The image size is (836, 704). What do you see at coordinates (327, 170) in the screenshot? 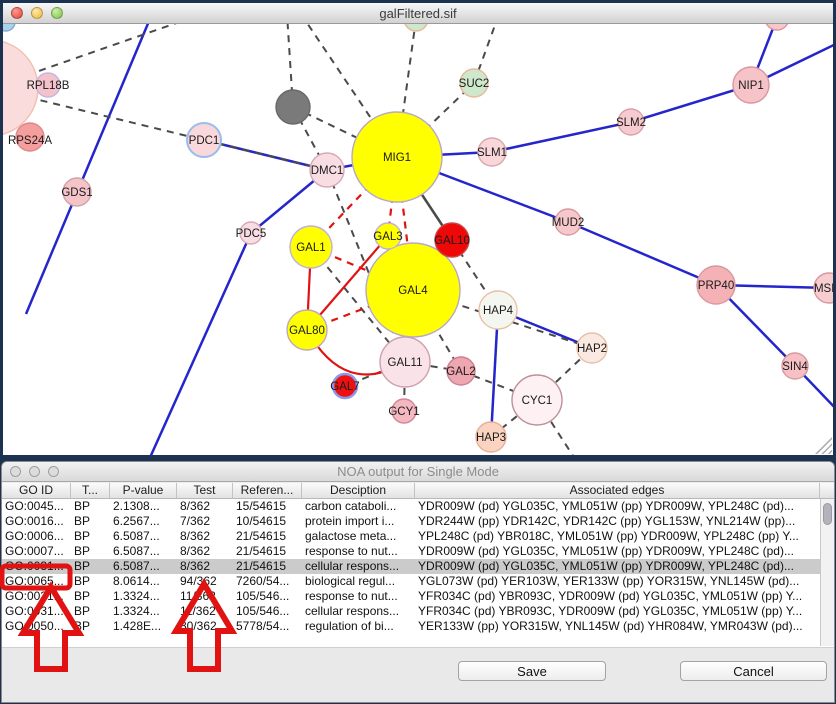
I see `node-DMC1` at bounding box center [327, 170].